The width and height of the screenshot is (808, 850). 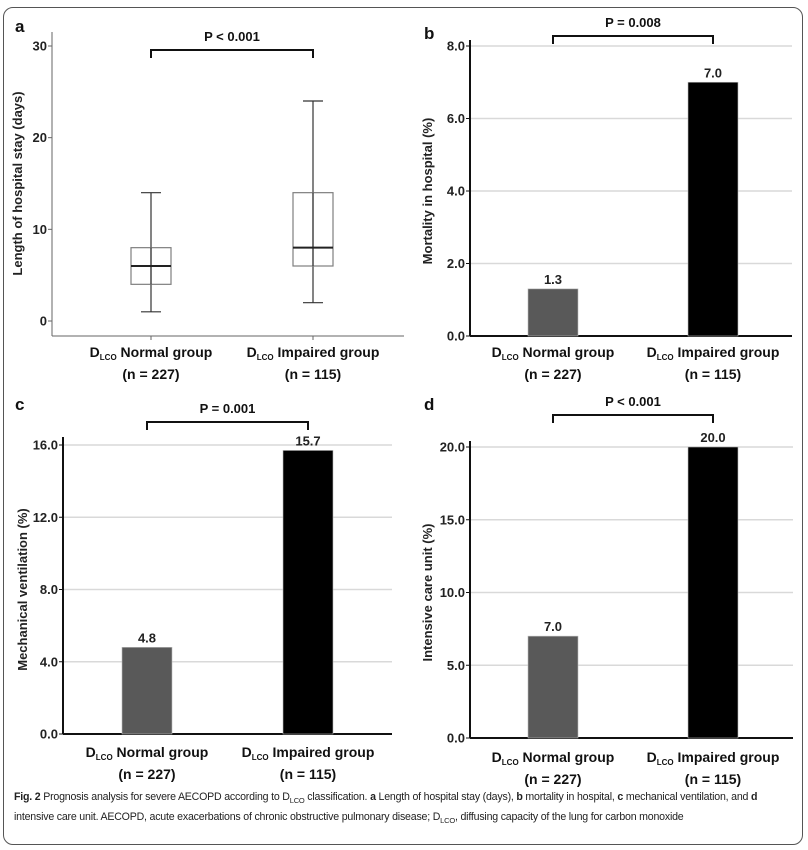 I want to click on y-tick-label: 5.0, so click(x=456, y=665).